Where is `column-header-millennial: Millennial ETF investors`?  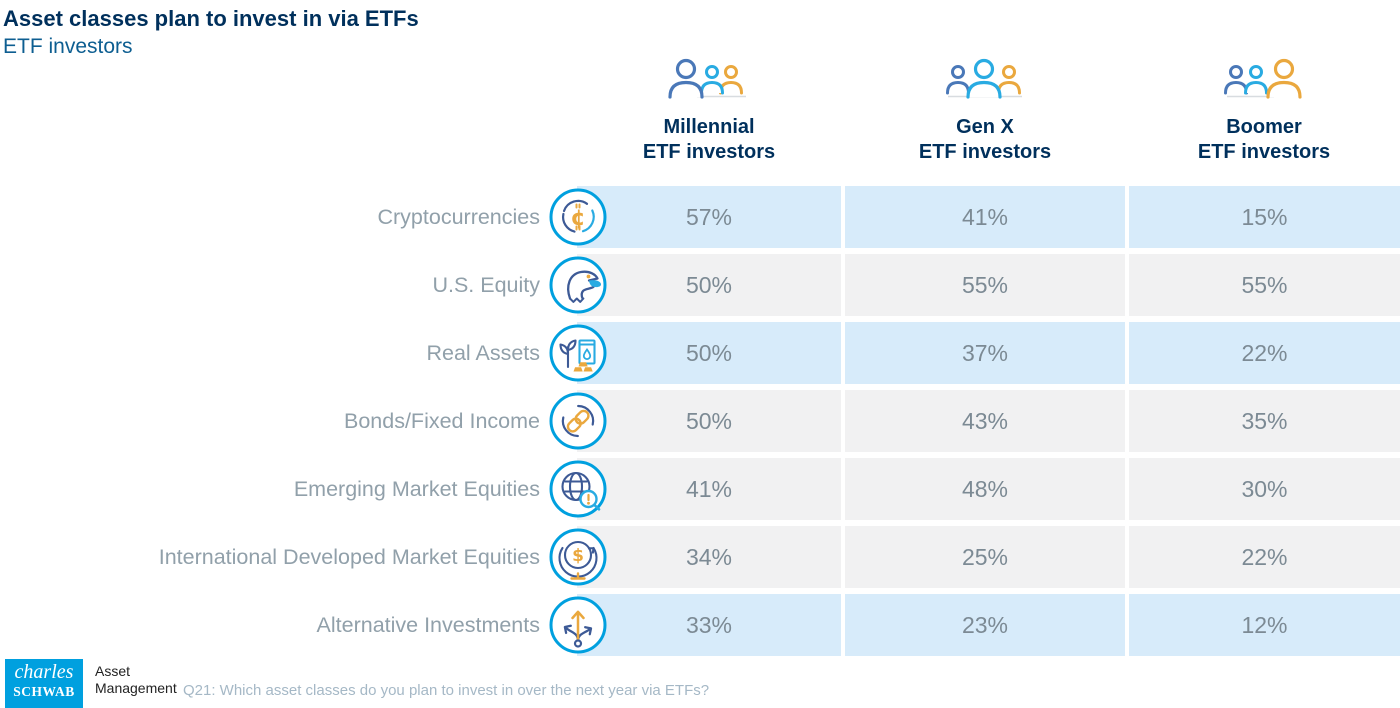 column-header-millennial: Millennial ETF investors is located at coordinates (709, 110).